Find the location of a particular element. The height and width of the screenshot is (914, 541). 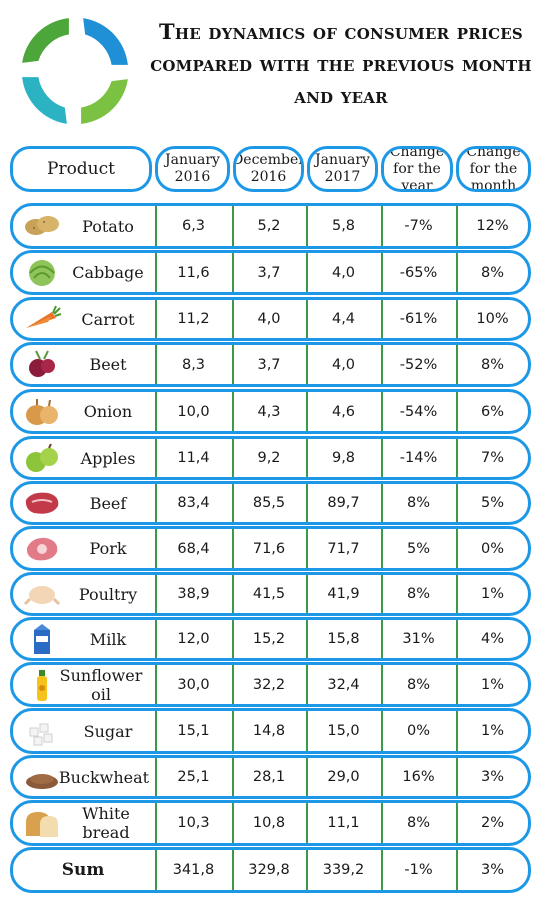

table-cell: 29,0 is located at coordinates (343, 777).